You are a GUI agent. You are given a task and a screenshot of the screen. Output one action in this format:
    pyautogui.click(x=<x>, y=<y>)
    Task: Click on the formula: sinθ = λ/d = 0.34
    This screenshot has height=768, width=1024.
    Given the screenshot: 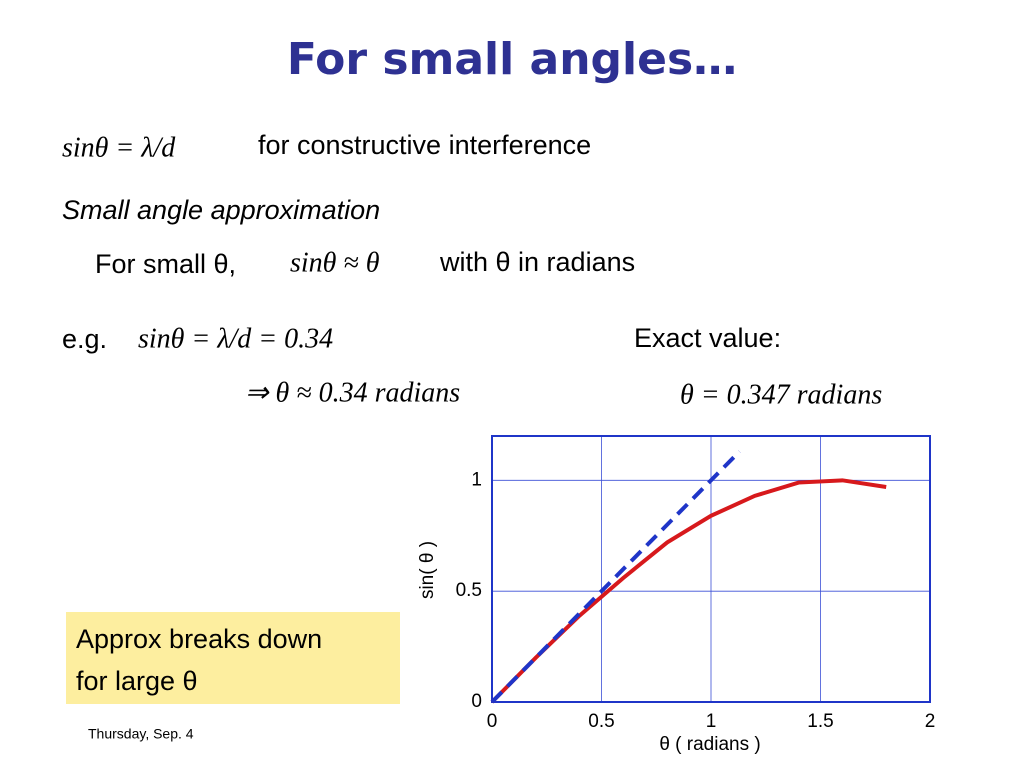 What is the action you would take?
    pyautogui.click(x=235, y=338)
    